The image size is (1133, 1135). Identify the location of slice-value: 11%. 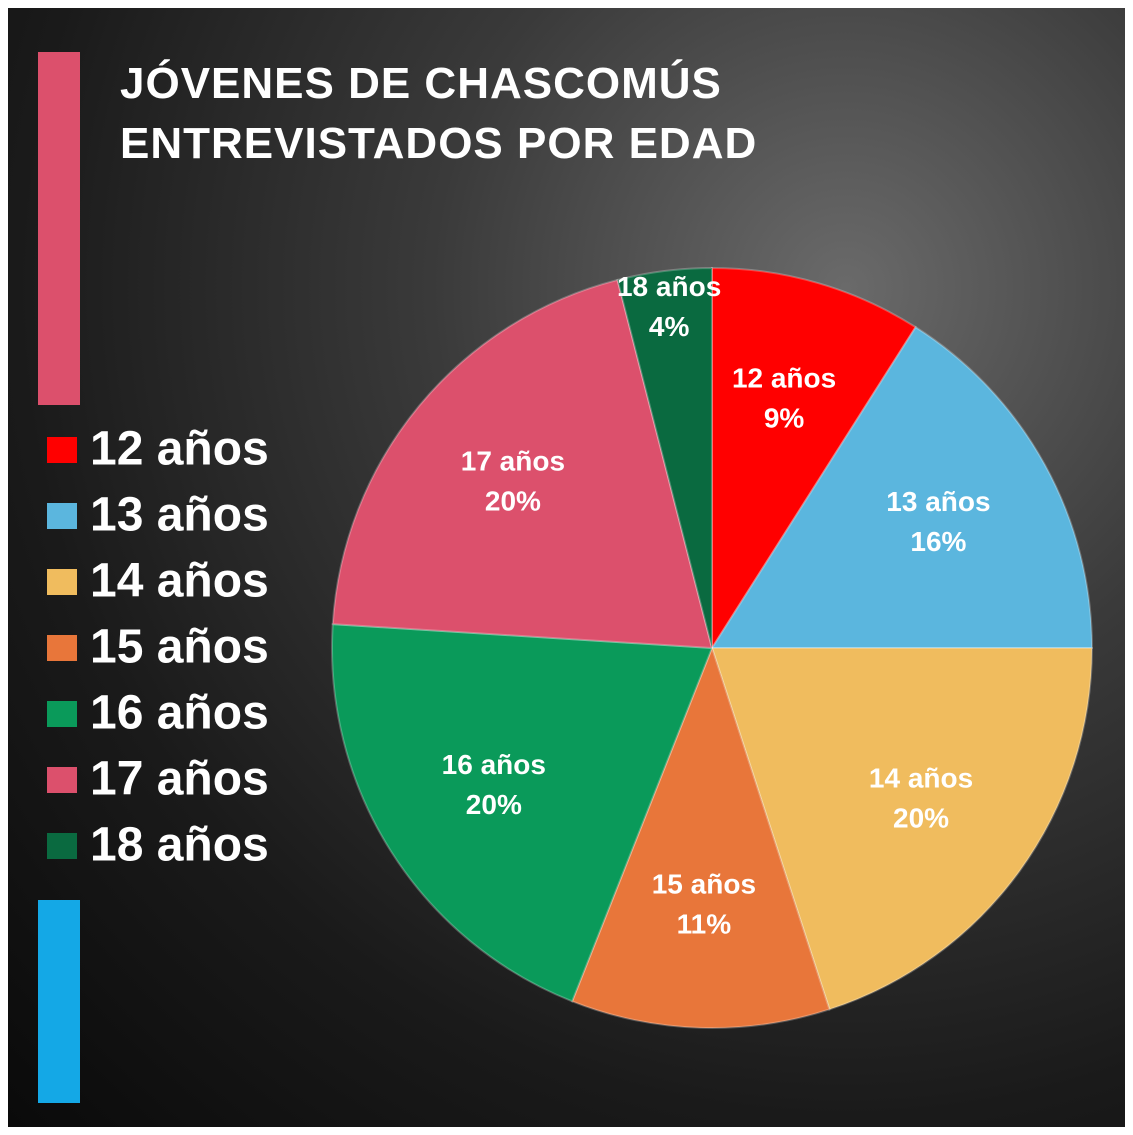
(704, 924).